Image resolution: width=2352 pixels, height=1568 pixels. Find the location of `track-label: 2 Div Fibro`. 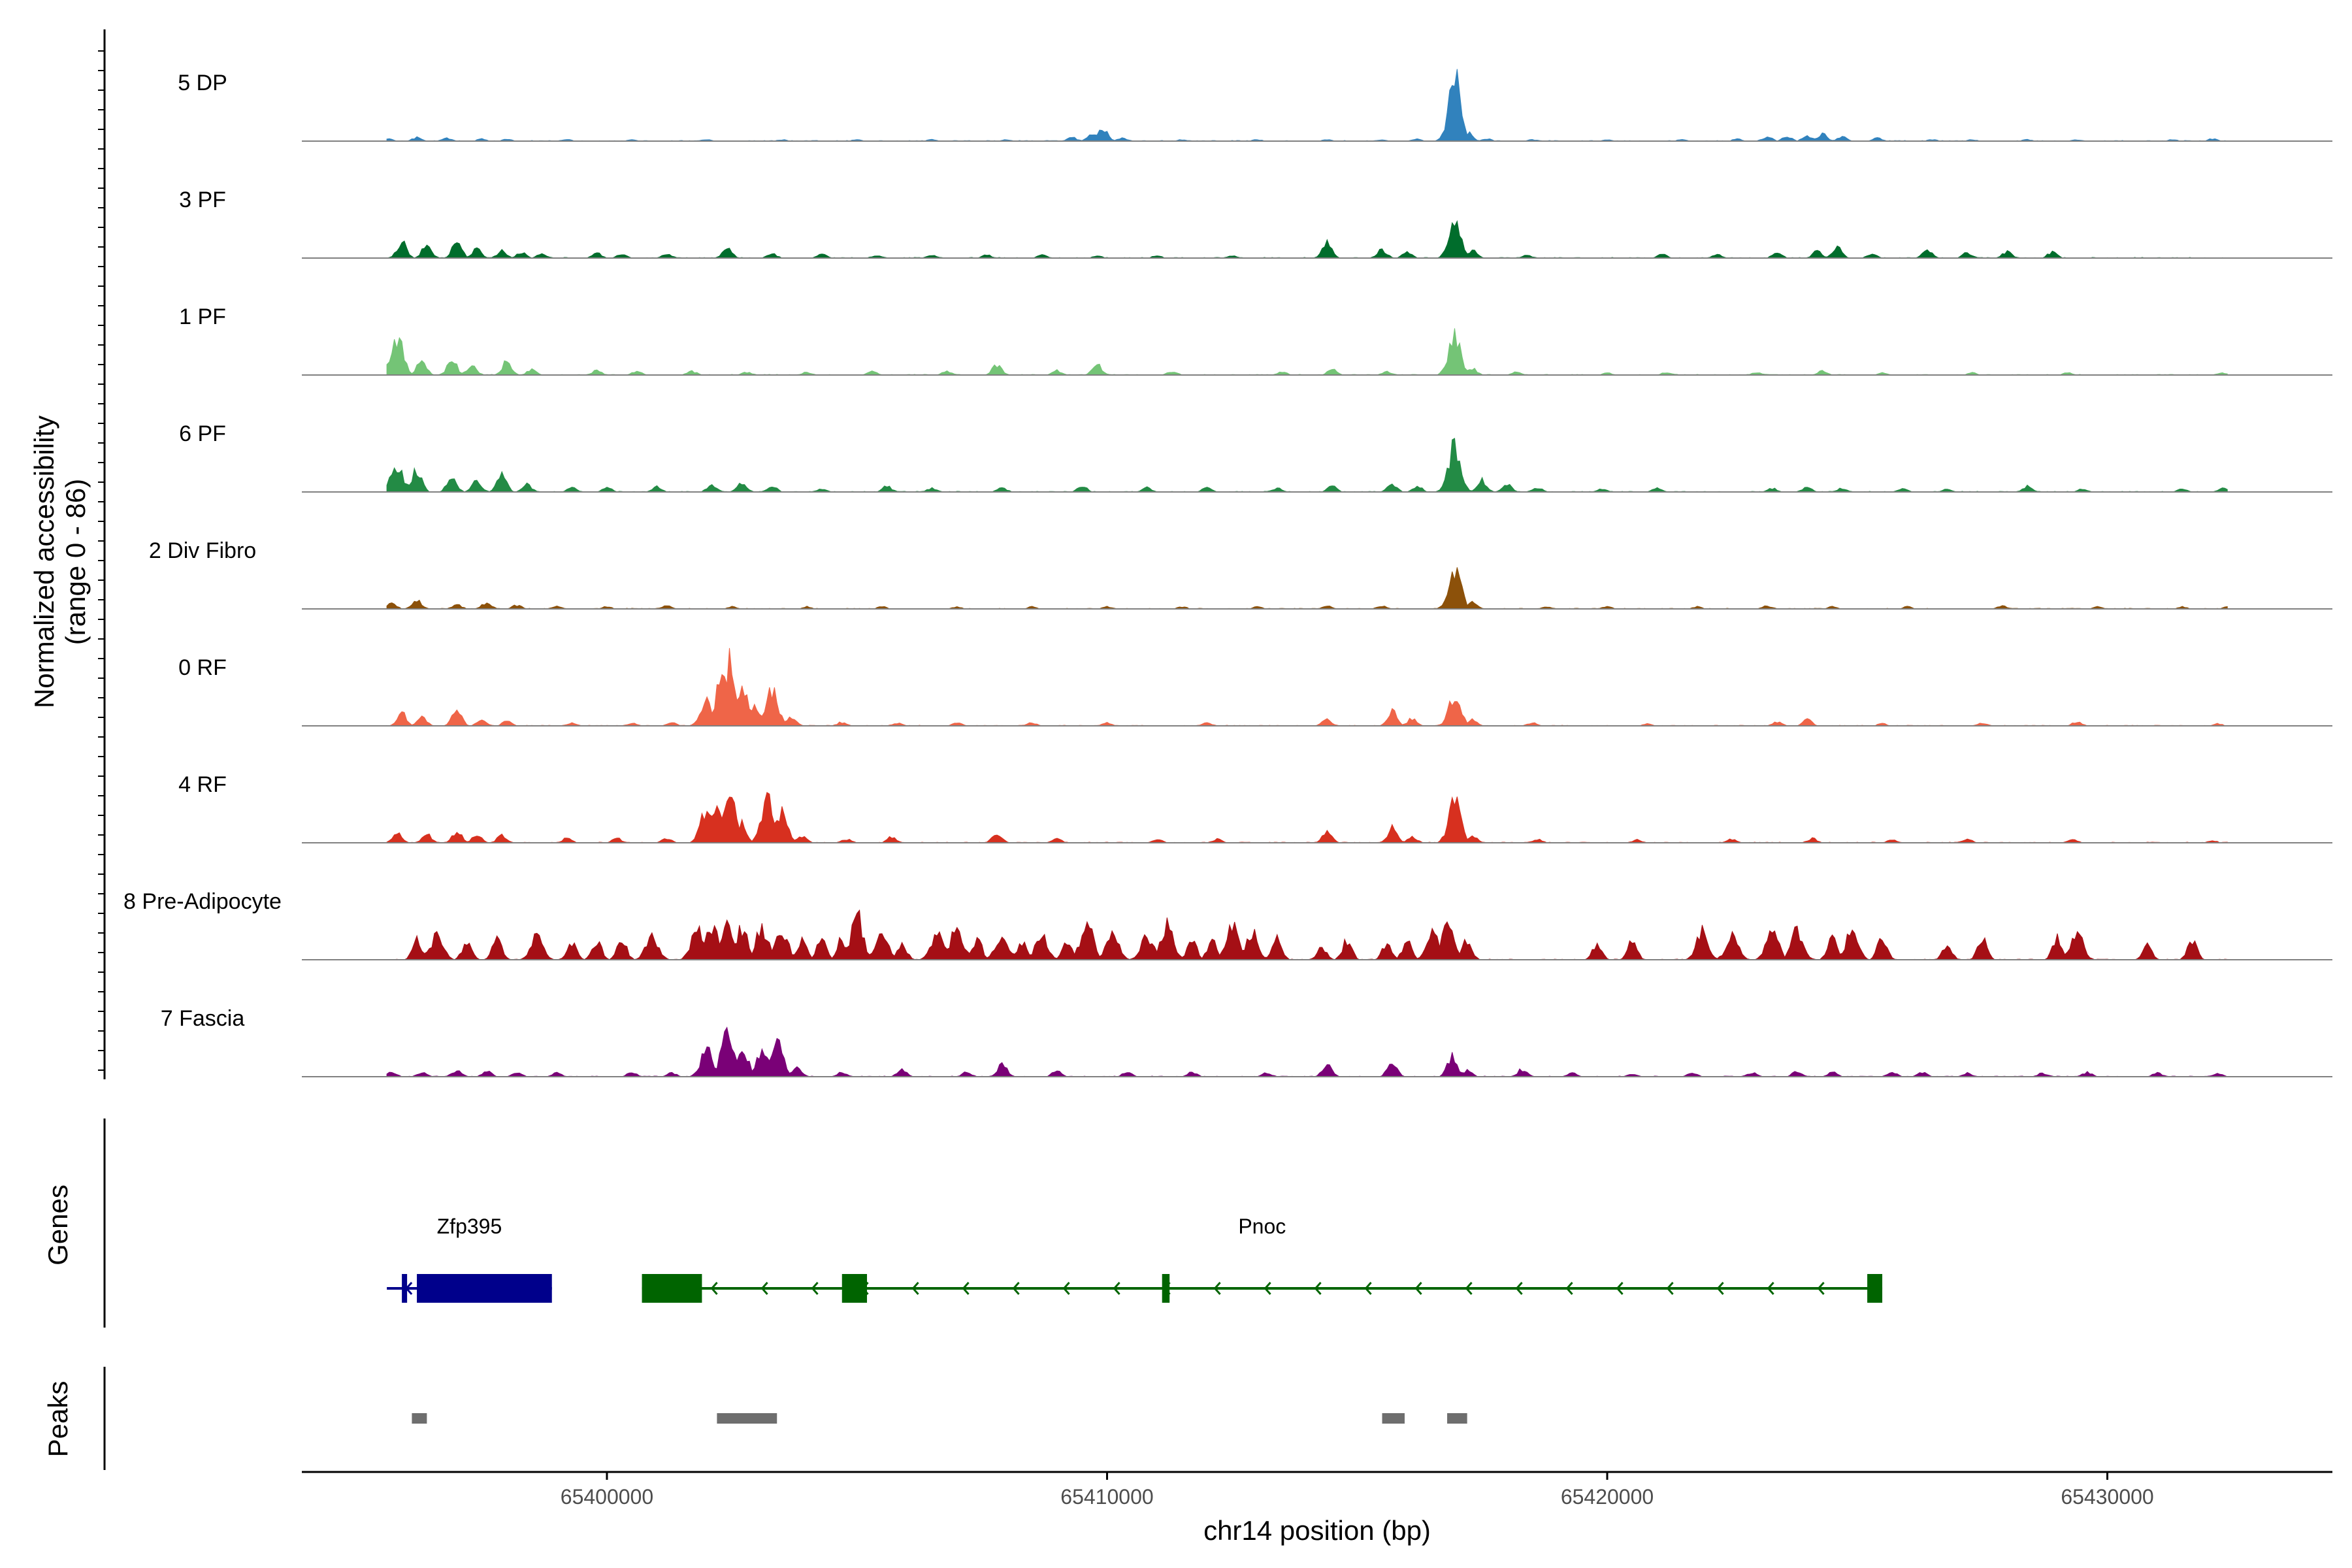

track-label: 2 Div Fibro is located at coordinates (202, 550).